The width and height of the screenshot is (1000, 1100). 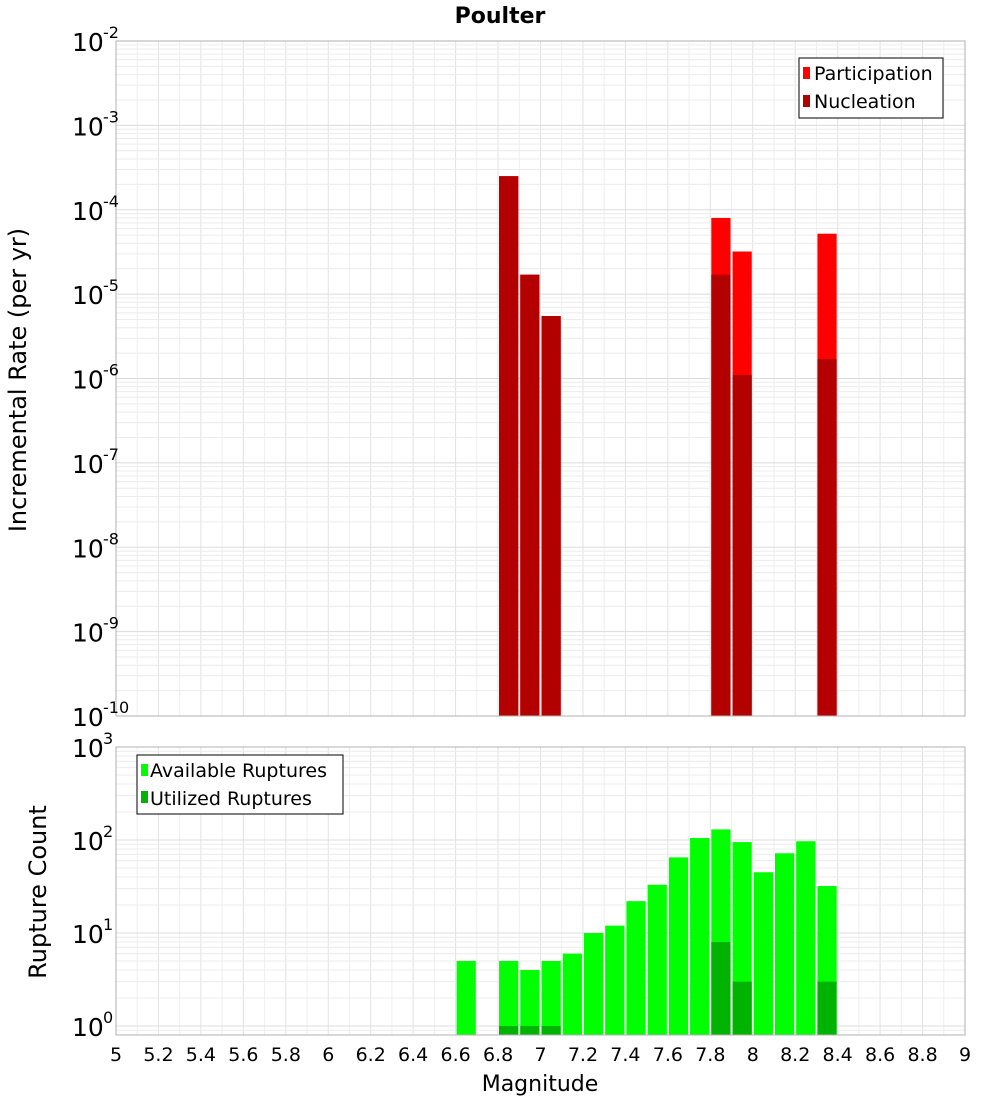 I want to click on x-tick-label: 5.2, so click(x=158, y=1055).